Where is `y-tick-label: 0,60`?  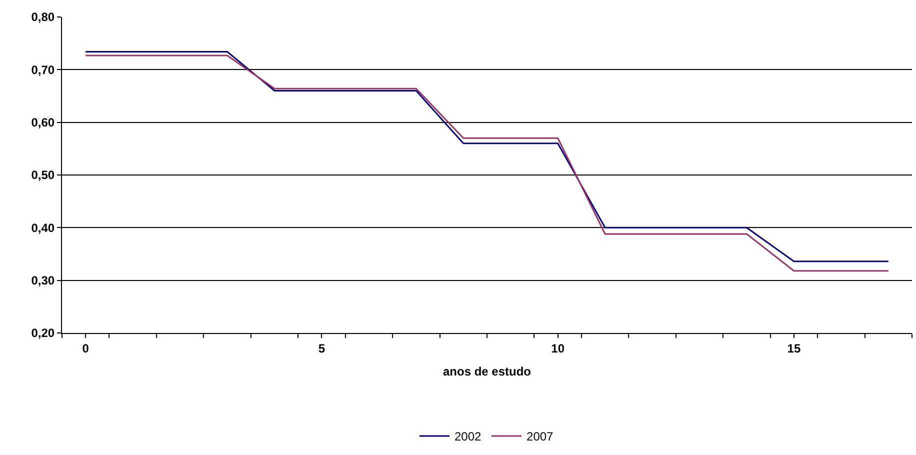
y-tick-label: 0,60 is located at coordinates (43, 123).